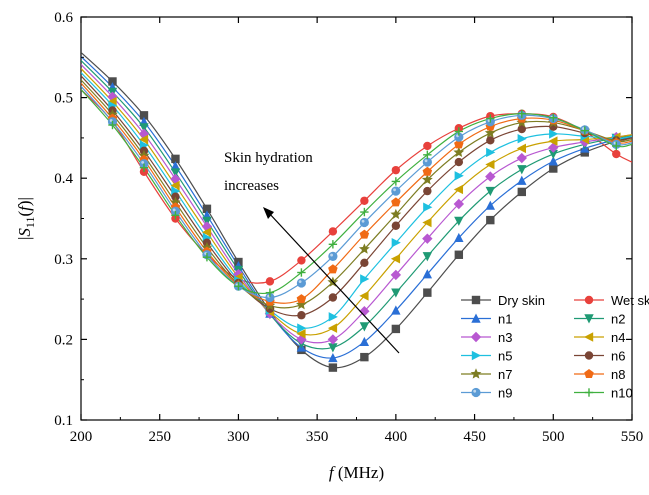 This screenshot has height=495, width=649. I want to click on legend-label-n5: n5, so click(505, 356).